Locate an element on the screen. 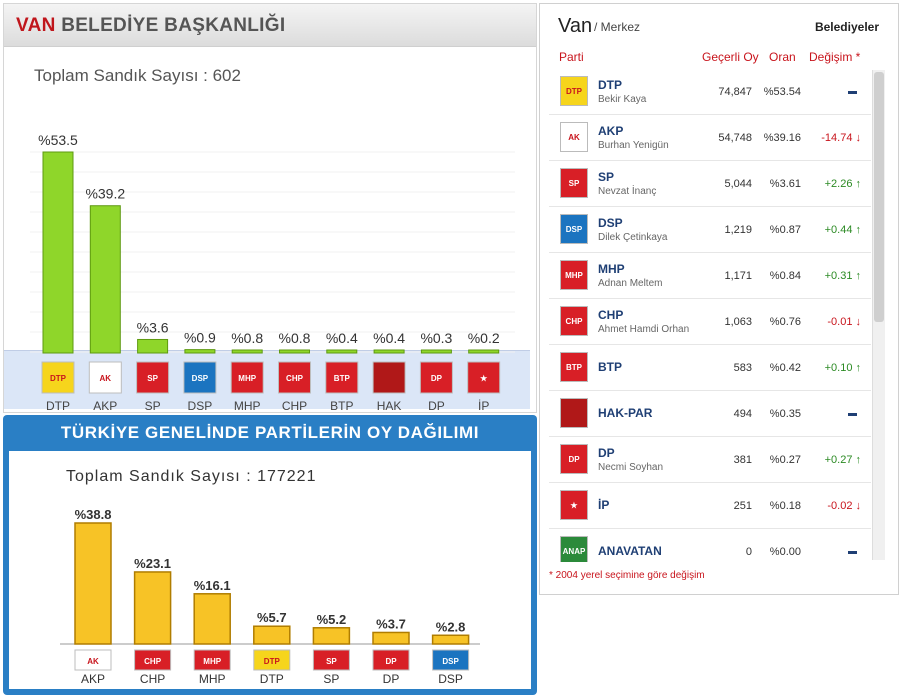  result-row: DSP DSP Dilek Çetinkaya 1,219 %0.87 +0.44 ↑ is located at coordinates (710, 230).